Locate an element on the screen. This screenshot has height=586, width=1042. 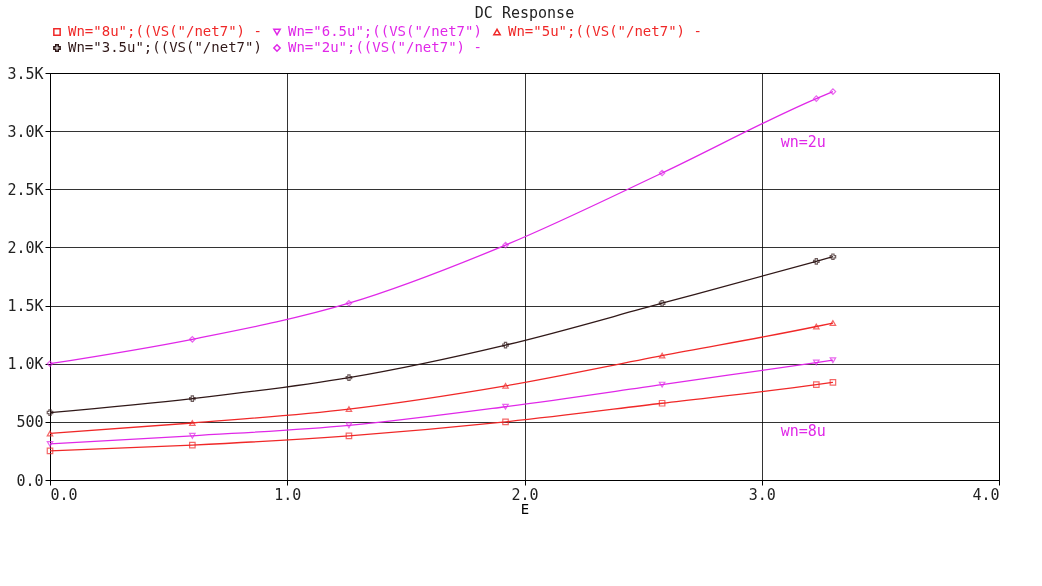
y-tick-label: 2.0K is located at coordinates (25, 247).